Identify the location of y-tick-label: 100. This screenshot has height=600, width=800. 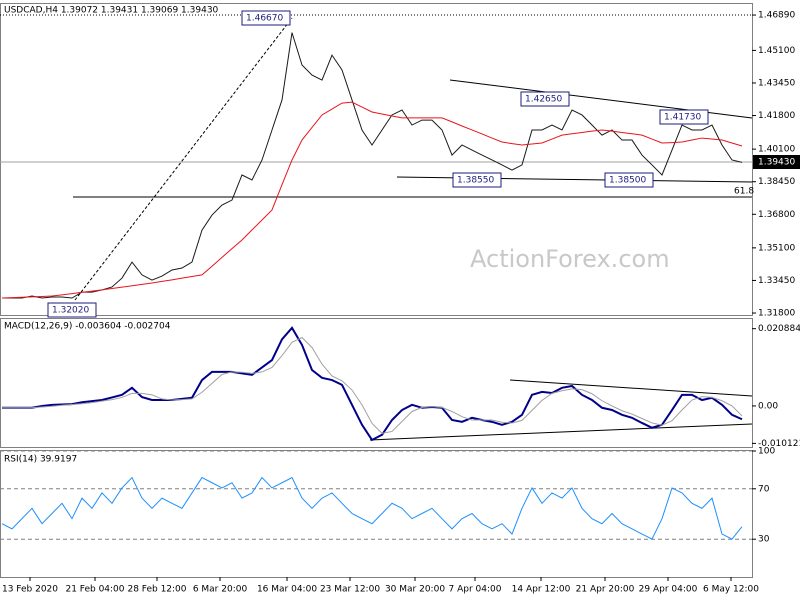
(766, 452).